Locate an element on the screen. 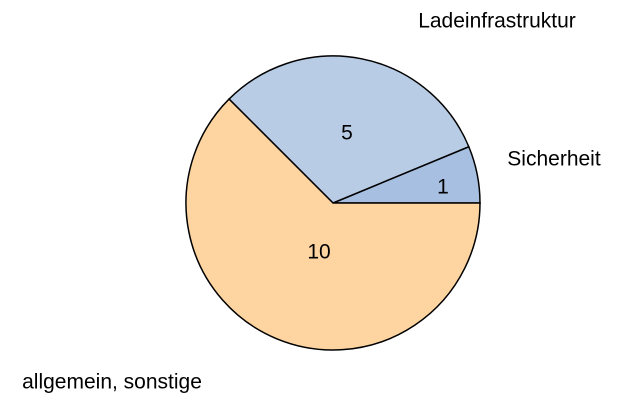  pie-slice is located at coordinates (348, 129).